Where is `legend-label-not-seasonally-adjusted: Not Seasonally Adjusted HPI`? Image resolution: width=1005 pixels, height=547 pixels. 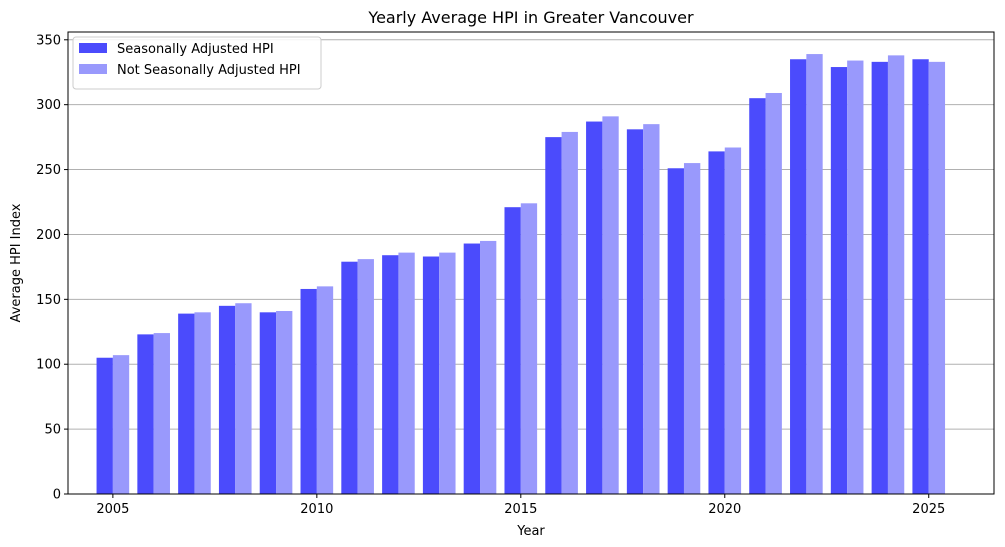 legend-label-not-seasonally-adjusted: Not Seasonally Adjusted HPI is located at coordinates (209, 70).